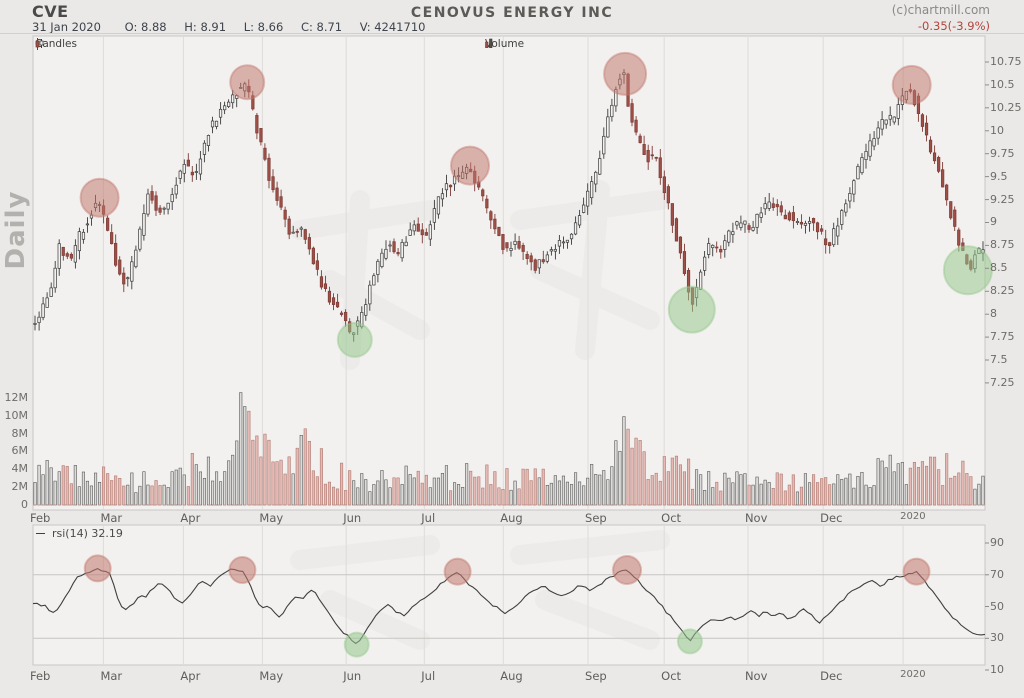 The image size is (1024, 698). I want to click on axis-tick-marks, so click(987, 366).